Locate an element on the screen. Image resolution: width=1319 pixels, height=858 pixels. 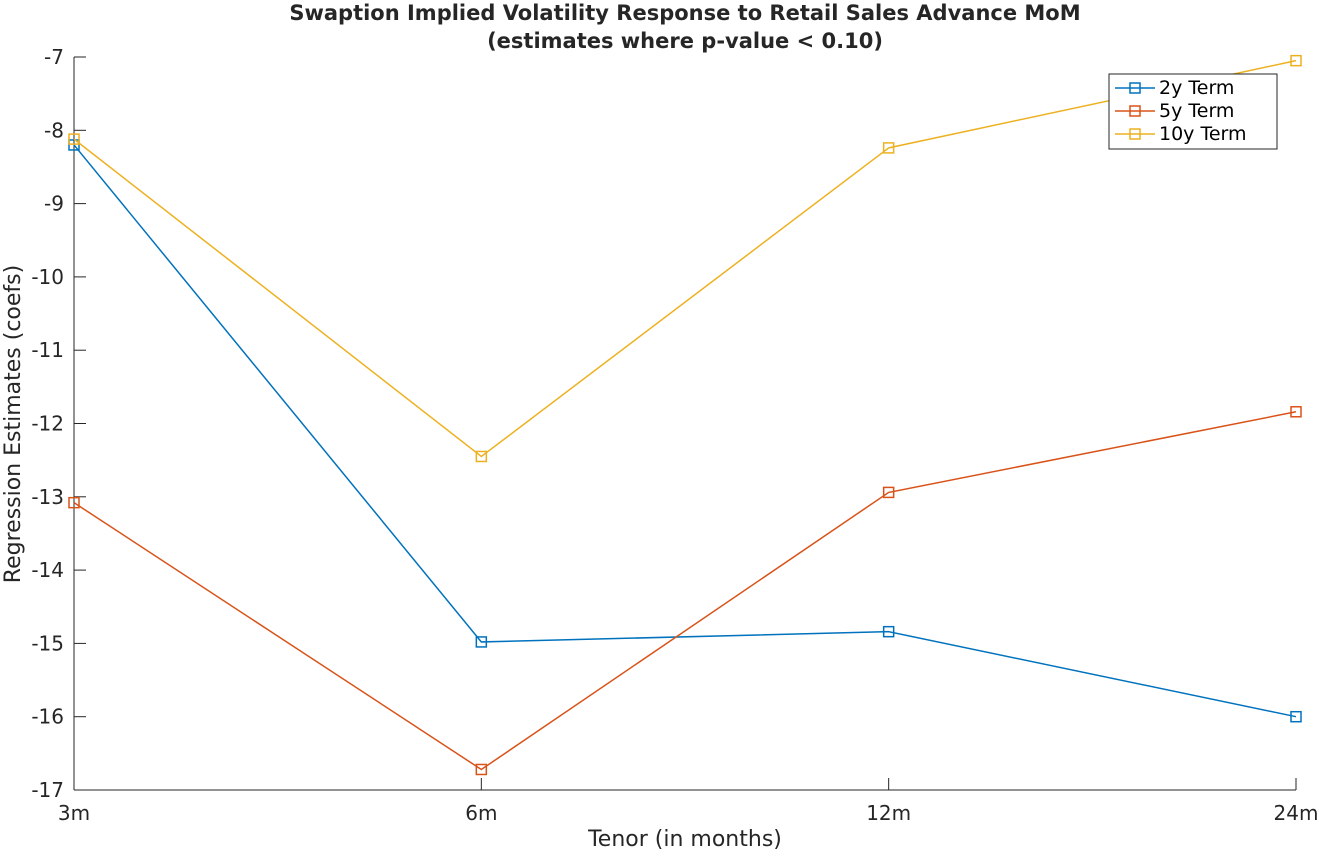
y-tick-label: -9 is located at coordinates (54, 204).